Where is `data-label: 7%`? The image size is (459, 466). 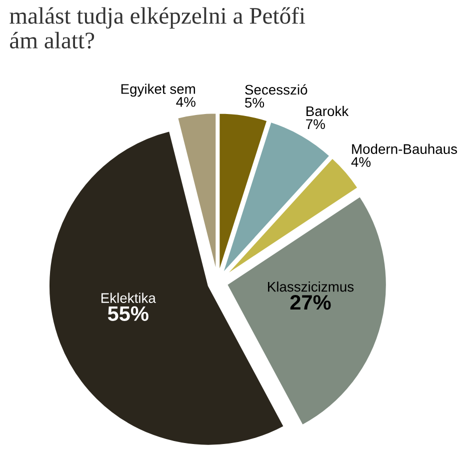 data-label: 7% is located at coordinates (315, 124).